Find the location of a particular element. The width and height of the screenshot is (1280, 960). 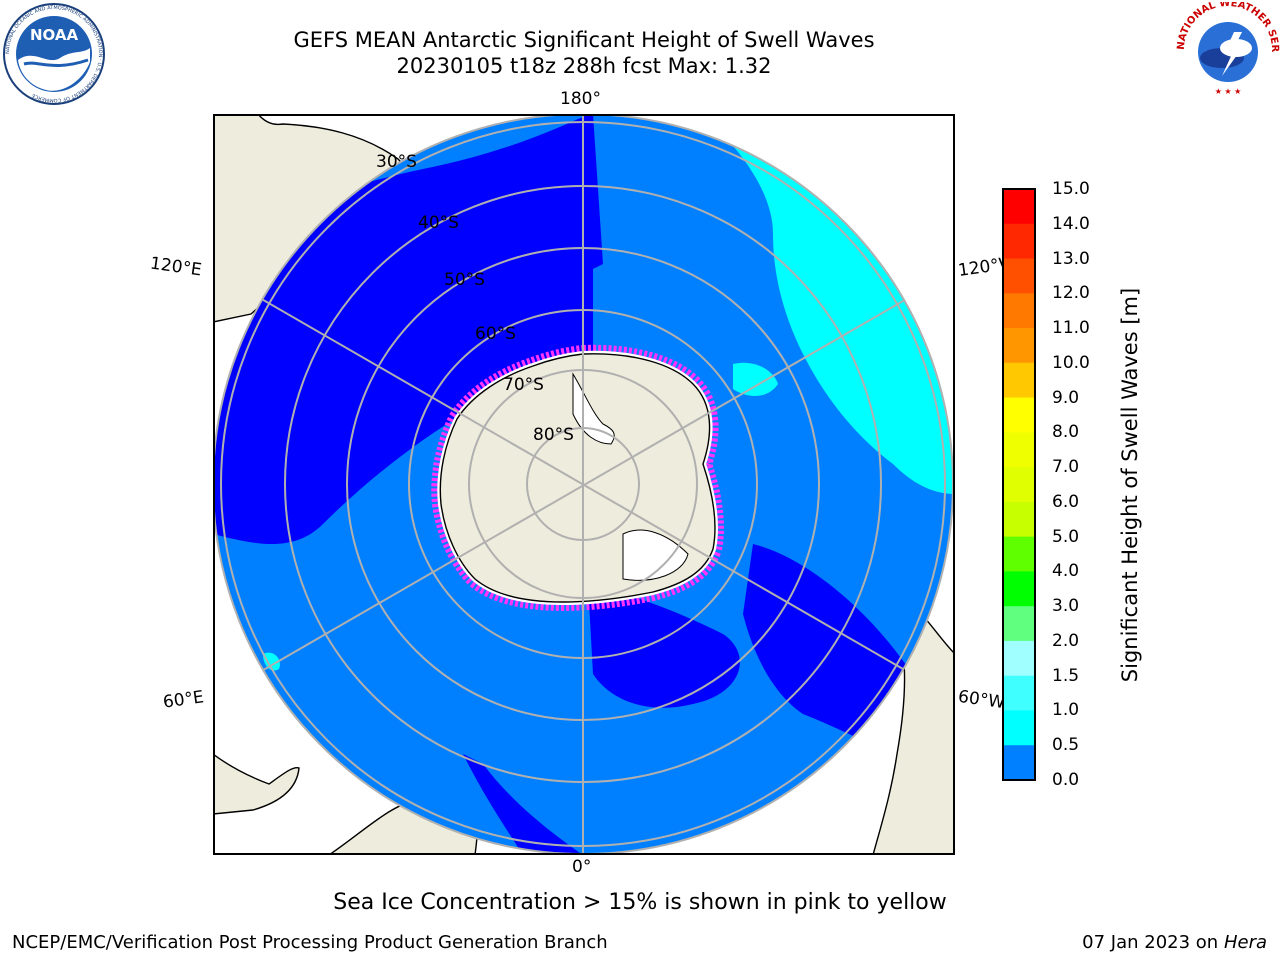

lon-label-0: 0° is located at coordinates (582, 867).